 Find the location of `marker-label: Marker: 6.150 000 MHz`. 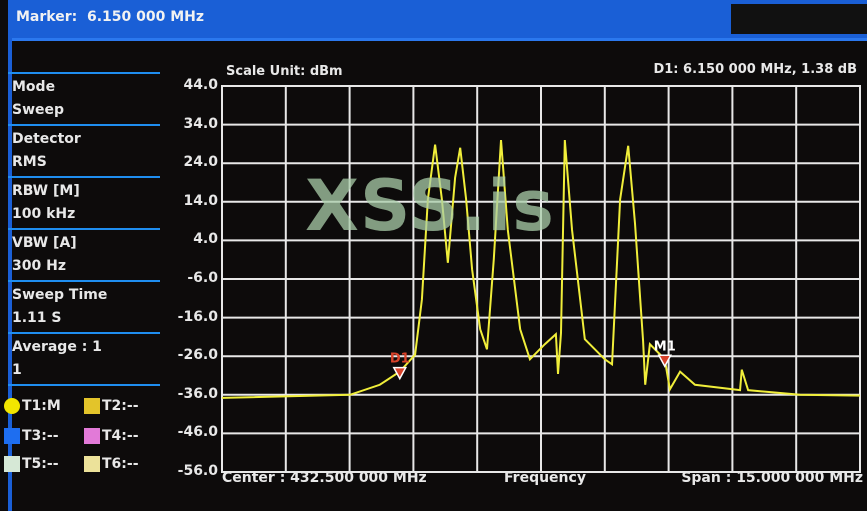

marker-label: Marker: 6.150 000 MHz is located at coordinates (110, 17).